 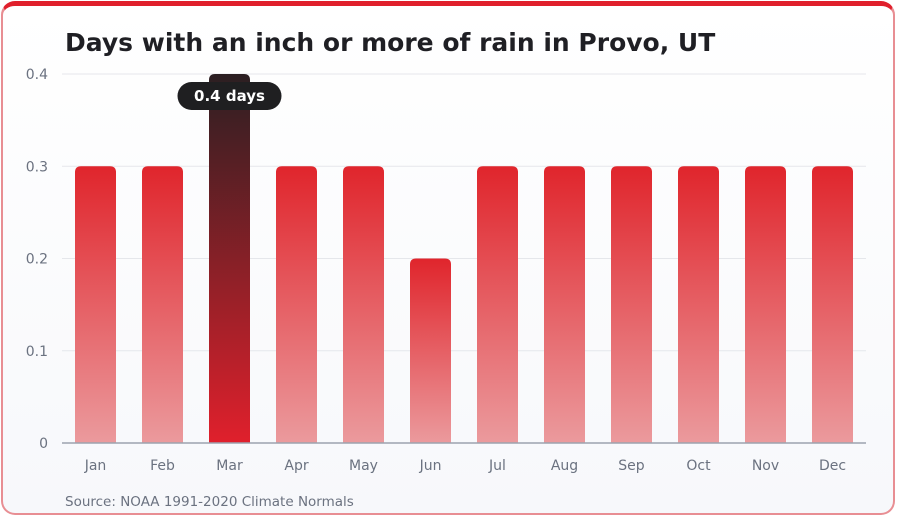 What do you see at coordinates (162, 304) in the screenshot?
I see `bar-feb` at bounding box center [162, 304].